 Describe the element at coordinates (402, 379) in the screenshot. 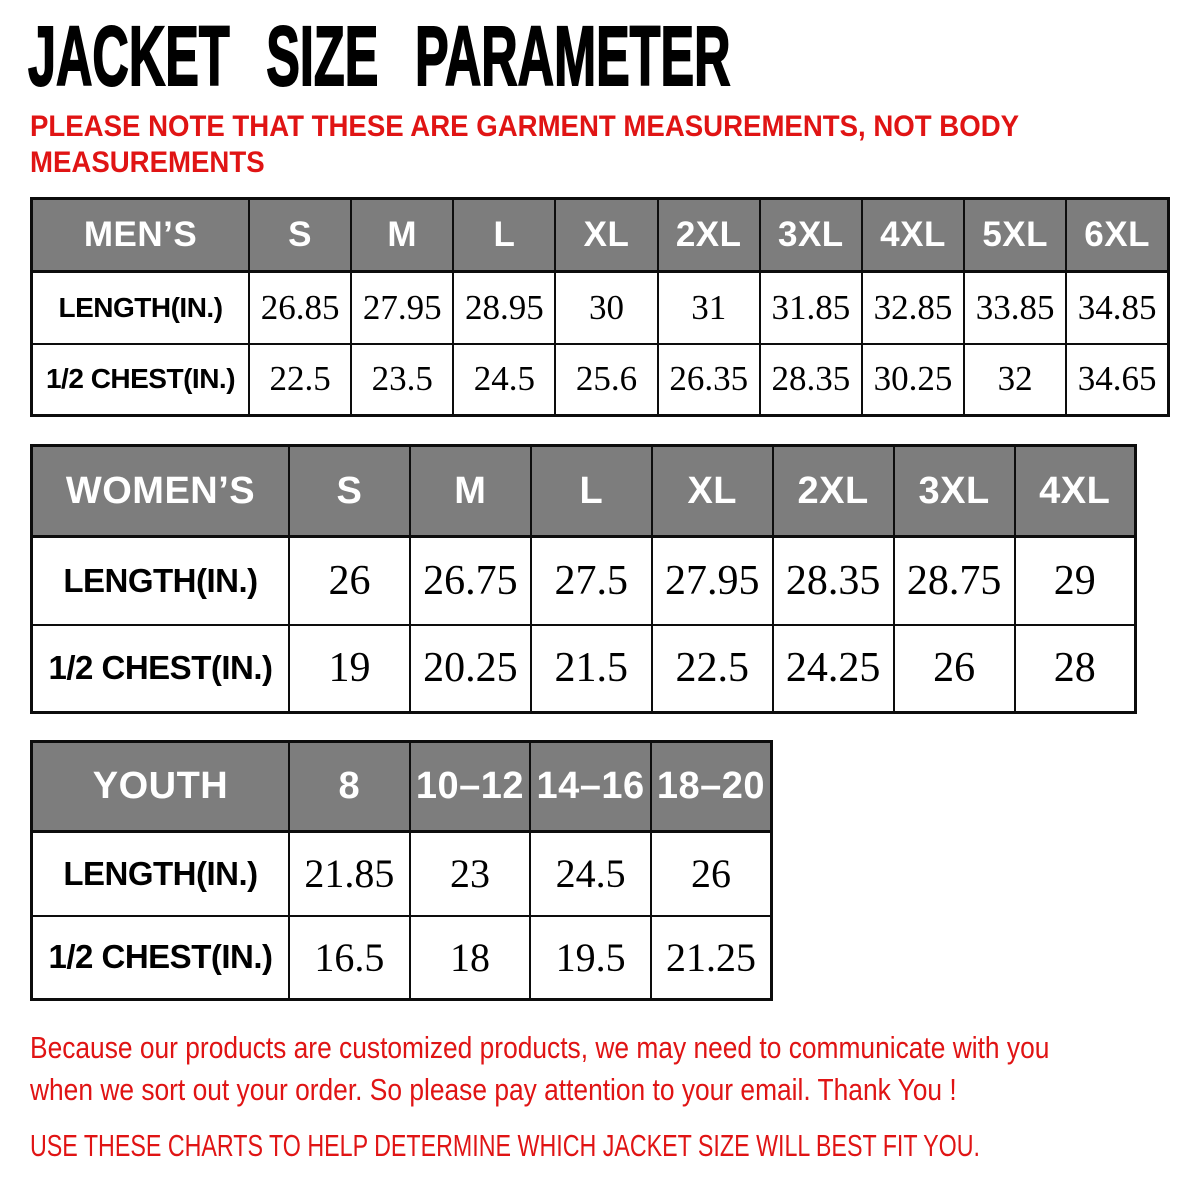

I see `value-cell: 23.5` at that location.